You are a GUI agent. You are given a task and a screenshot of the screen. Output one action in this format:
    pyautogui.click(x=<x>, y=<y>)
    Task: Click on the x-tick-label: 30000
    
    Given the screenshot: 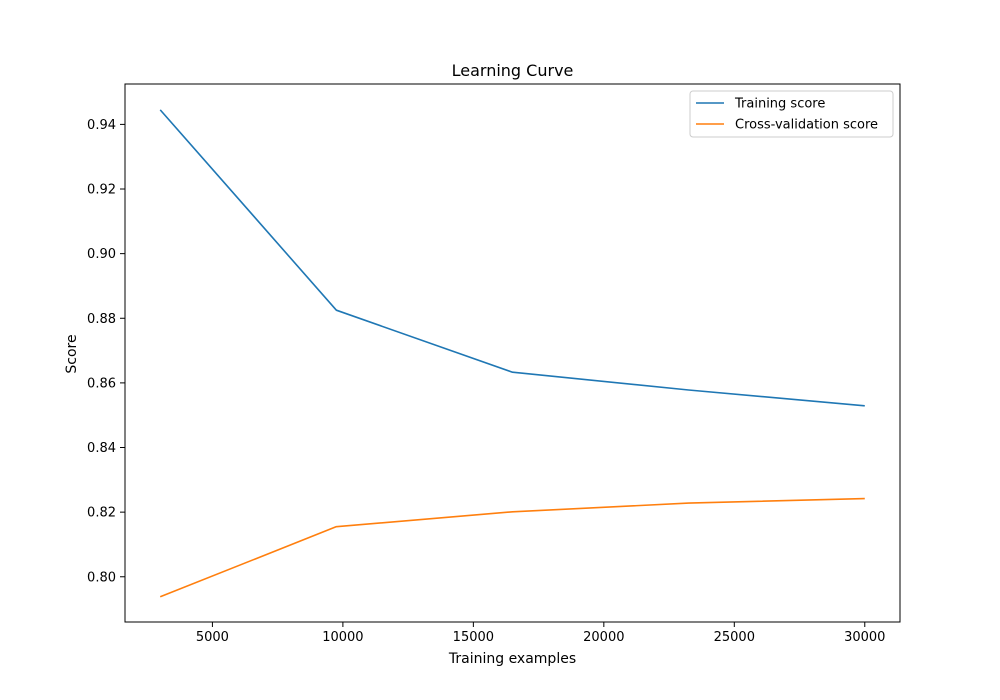 What is the action you would take?
    pyautogui.click(x=864, y=637)
    